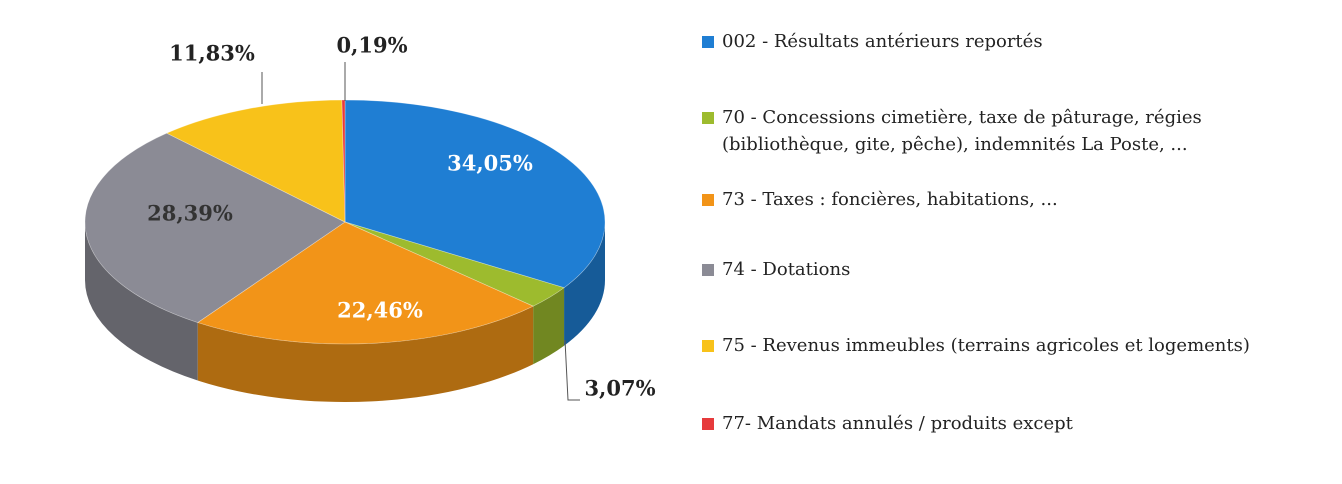  I want to click on data-label: 0,19%, so click(371, 45).